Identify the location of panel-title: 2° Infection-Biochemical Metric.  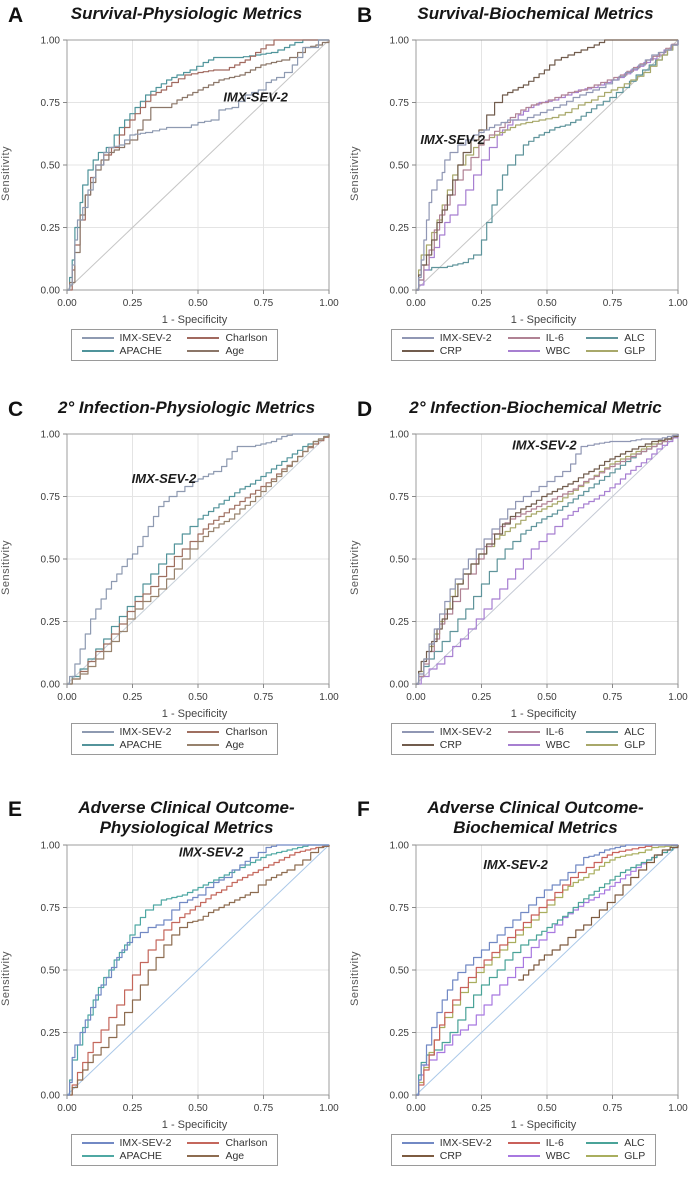
(535, 408).